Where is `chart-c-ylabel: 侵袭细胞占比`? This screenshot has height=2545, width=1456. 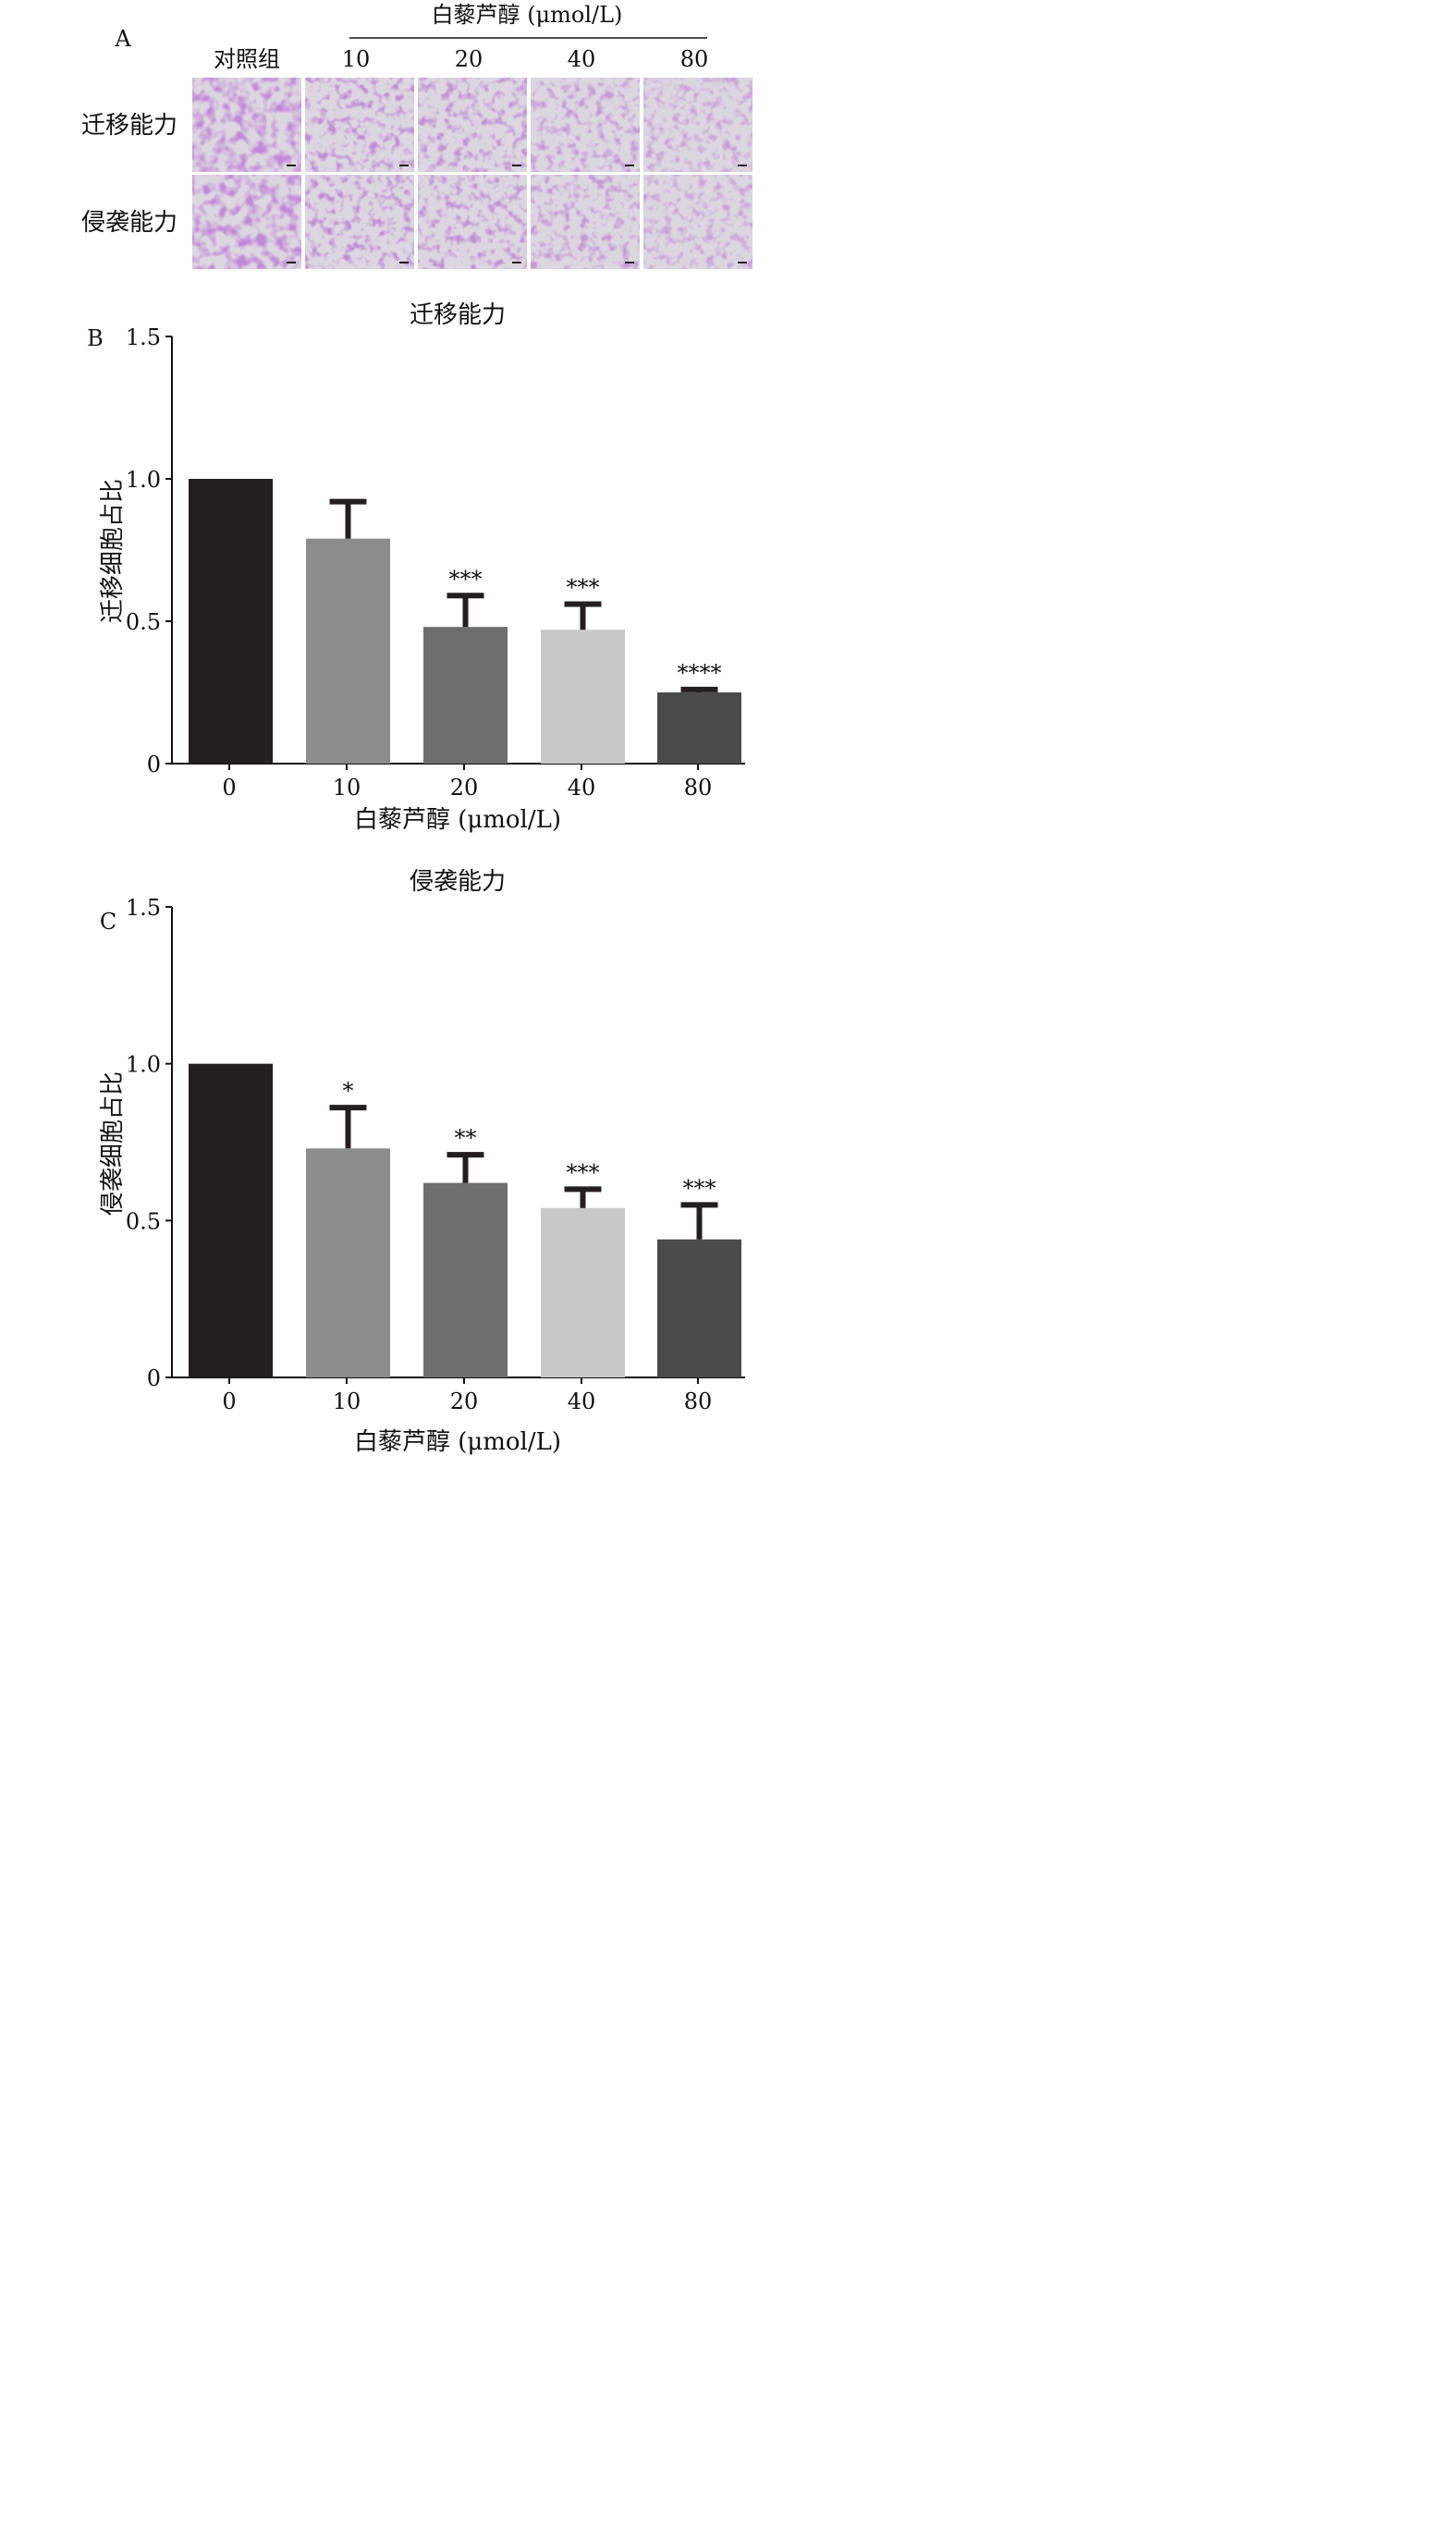 chart-c-ylabel: 侵袭细胞占比 is located at coordinates (113, 1143).